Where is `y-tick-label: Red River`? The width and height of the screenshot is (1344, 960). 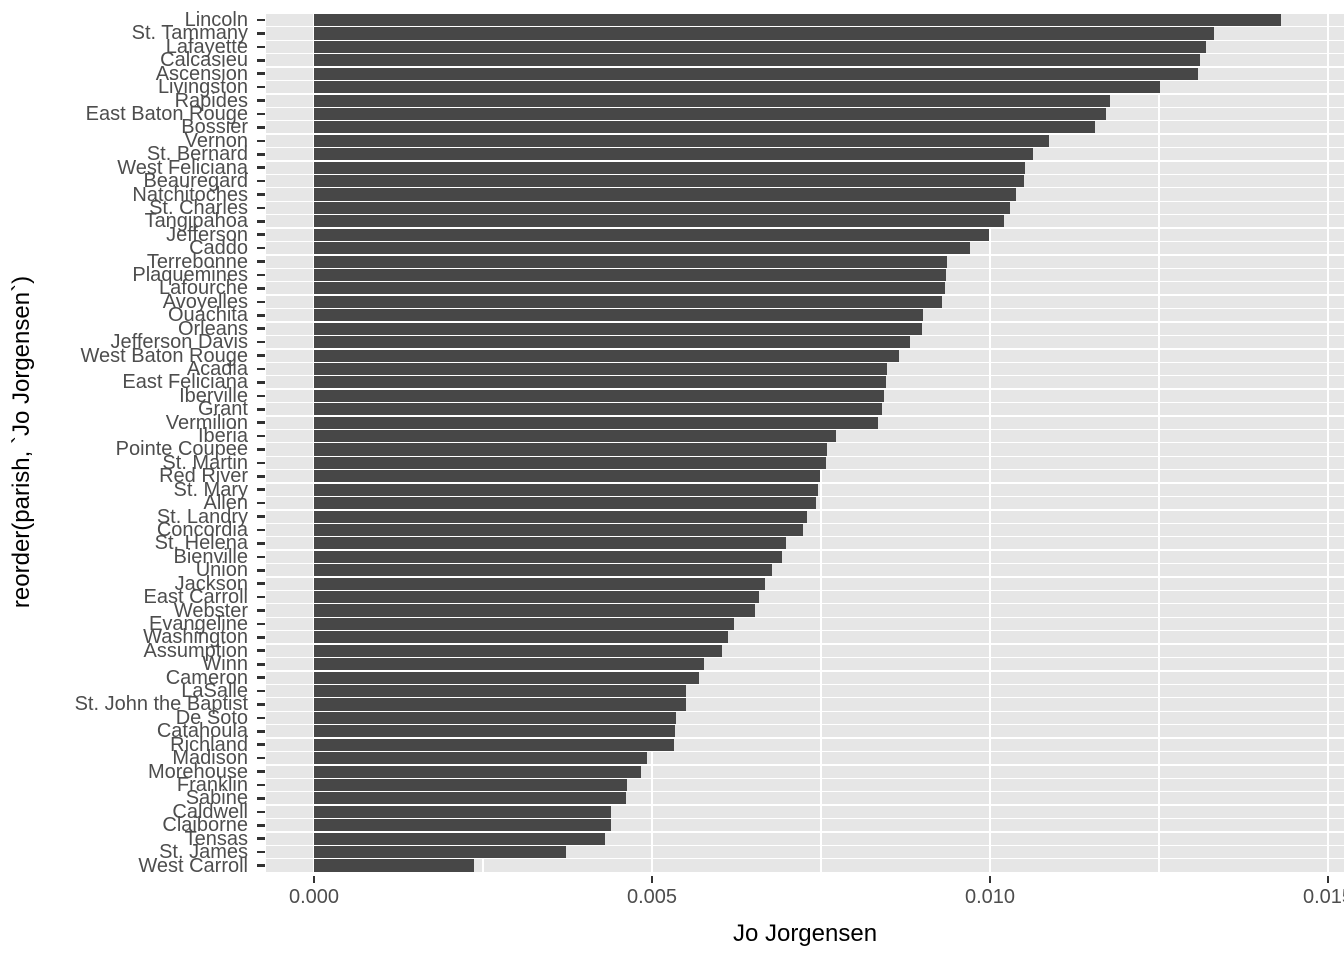
y-tick-label: Red River is located at coordinates (203, 476).